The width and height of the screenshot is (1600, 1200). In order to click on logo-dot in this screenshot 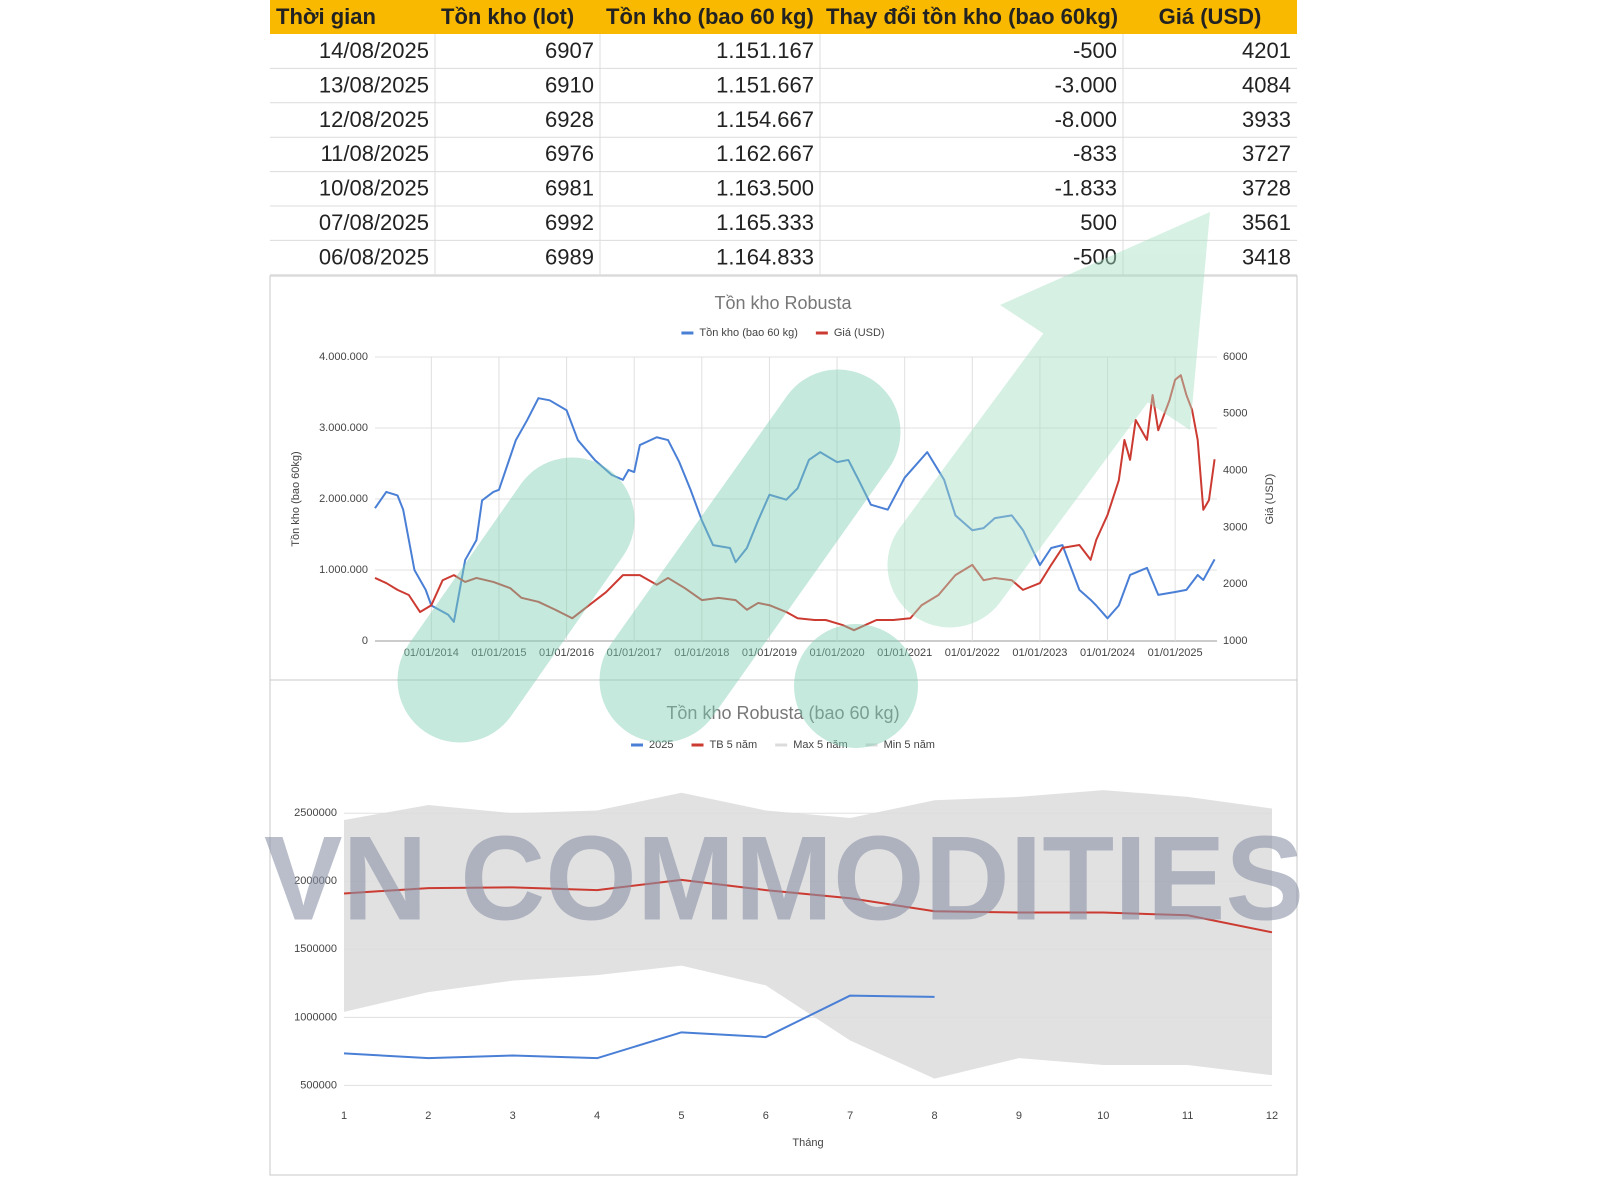, I will do `click(856, 686)`.